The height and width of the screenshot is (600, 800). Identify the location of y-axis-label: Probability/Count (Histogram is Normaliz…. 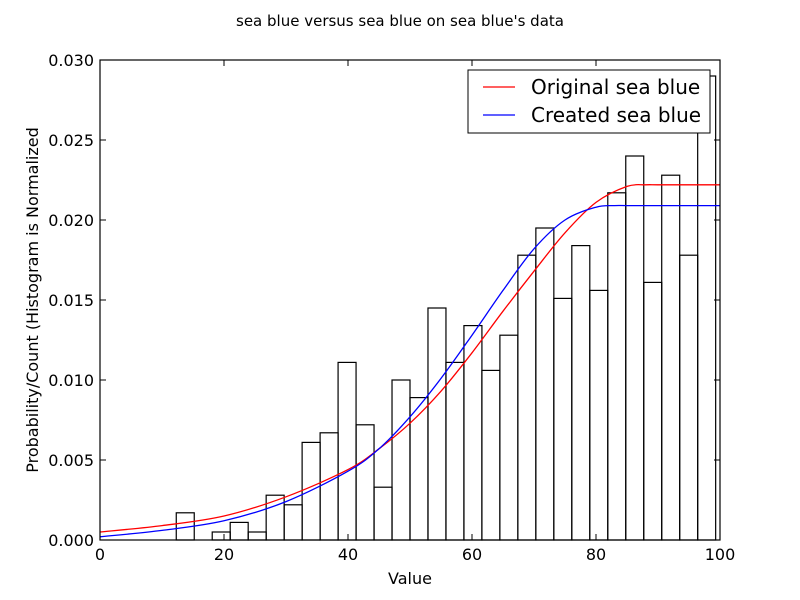
(32, 300).